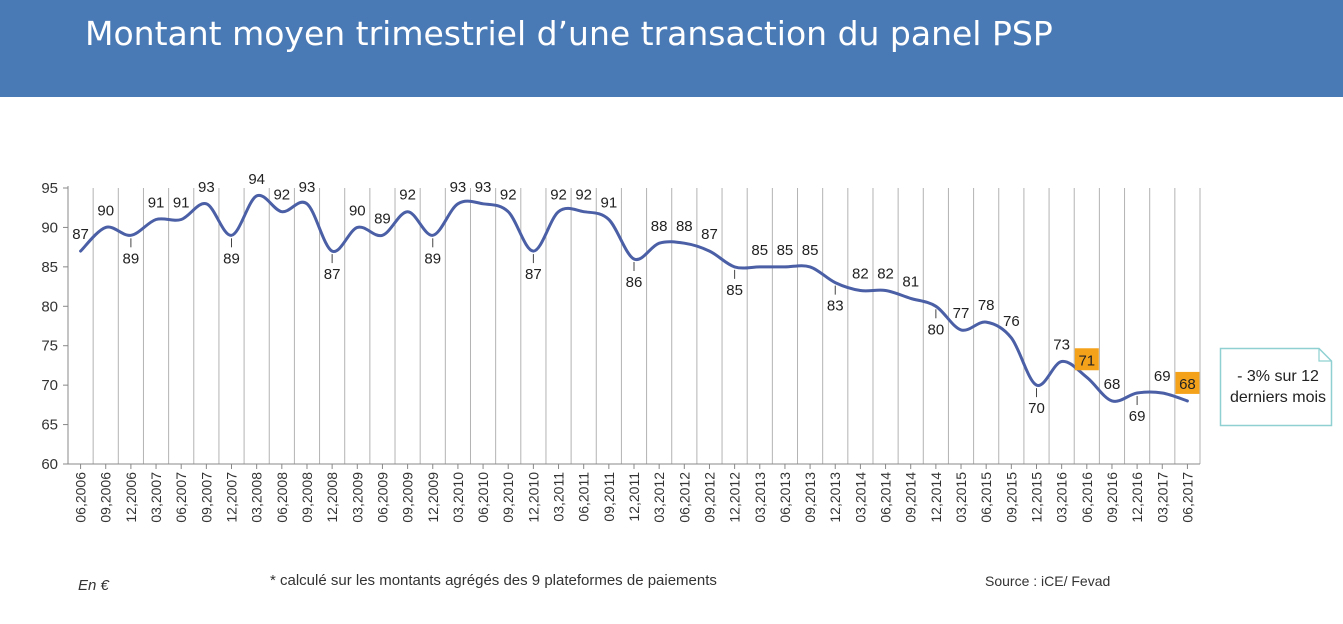  I want to click on data-label: 76, so click(1011, 321).